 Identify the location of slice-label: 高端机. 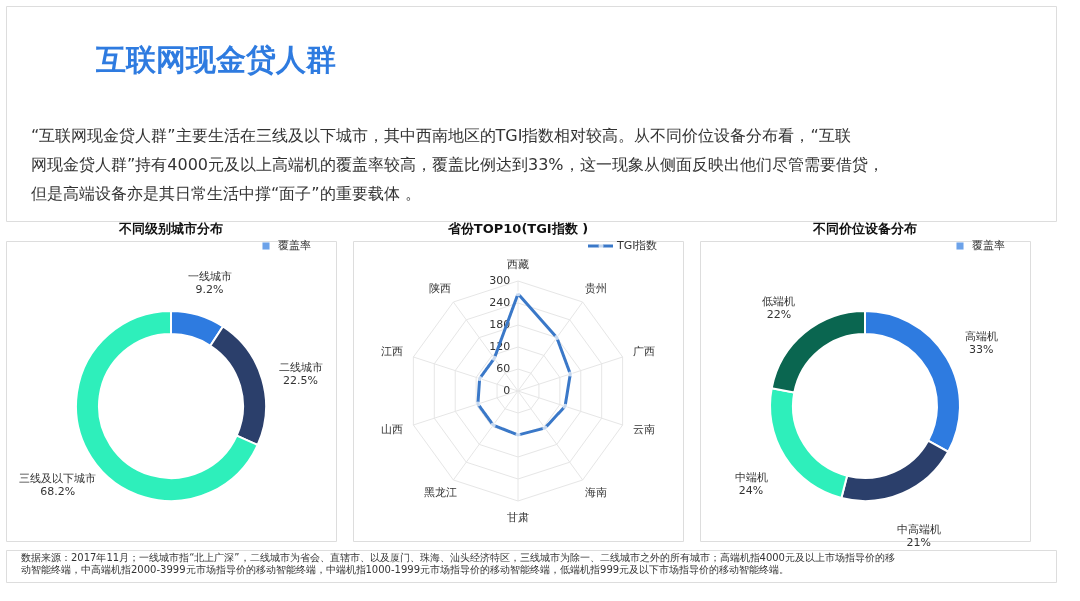
(981, 337).